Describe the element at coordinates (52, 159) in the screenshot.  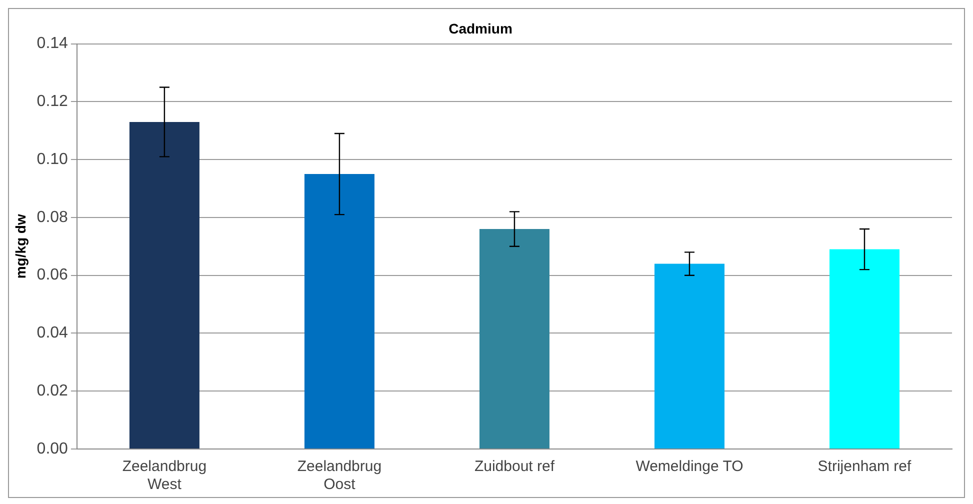
I see `y-tick-label: 0.10` at that location.